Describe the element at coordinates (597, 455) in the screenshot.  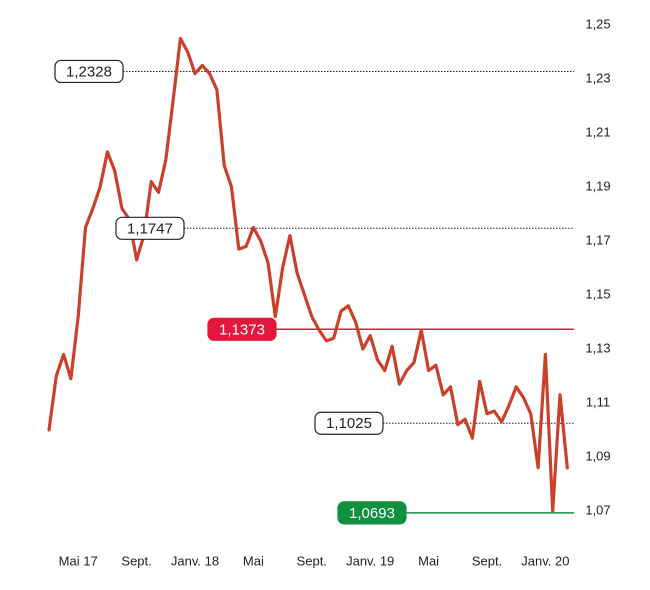
I see `y-tick-label: 1,09` at that location.